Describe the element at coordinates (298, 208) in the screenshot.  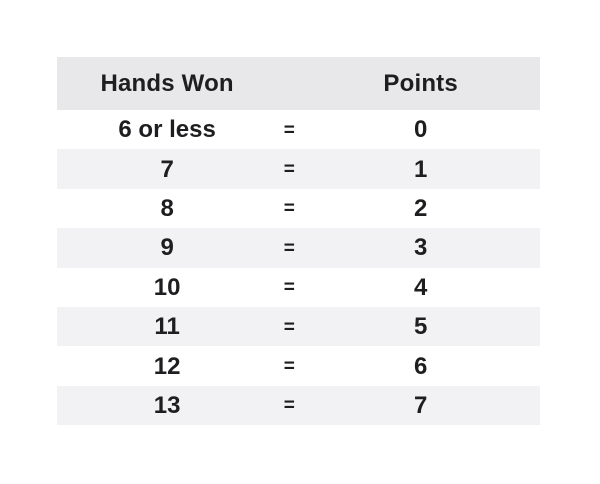
I see `table-row: 8 = 2` at that location.